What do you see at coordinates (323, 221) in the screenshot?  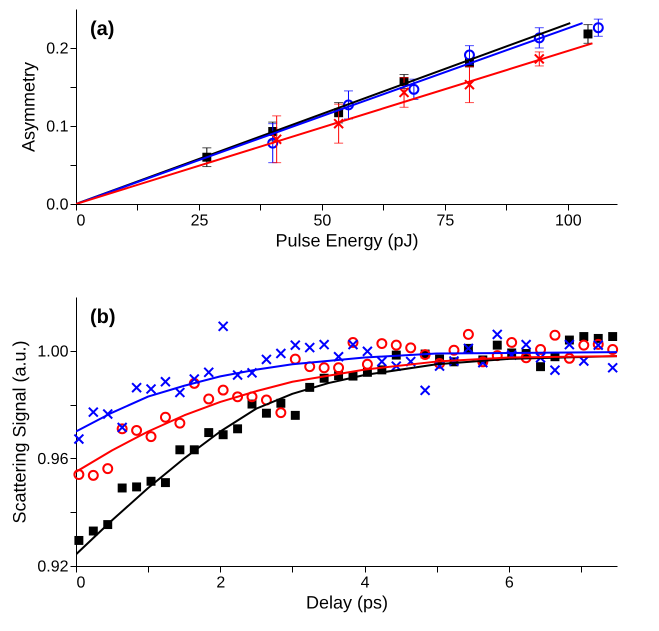 I see `x-tick-label: 50` at bounding box center [323, 221].